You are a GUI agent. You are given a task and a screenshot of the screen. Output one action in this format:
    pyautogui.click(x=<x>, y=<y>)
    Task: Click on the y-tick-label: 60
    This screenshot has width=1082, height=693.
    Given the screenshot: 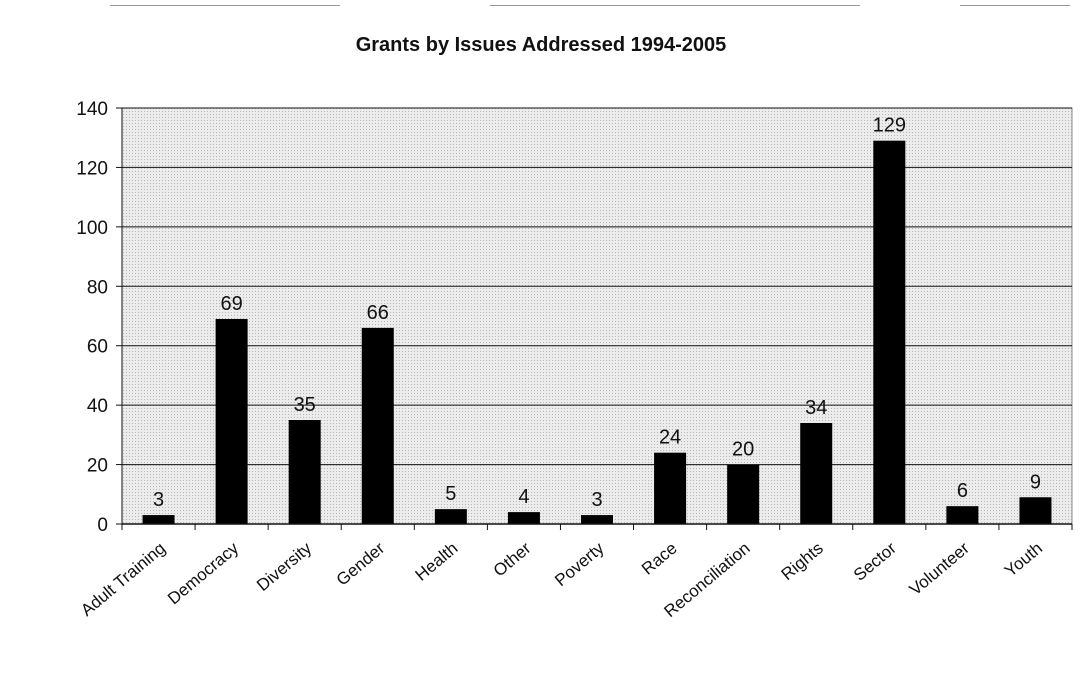 What is the action you would take?
    pyautogui.click(x=97, y=347)
    